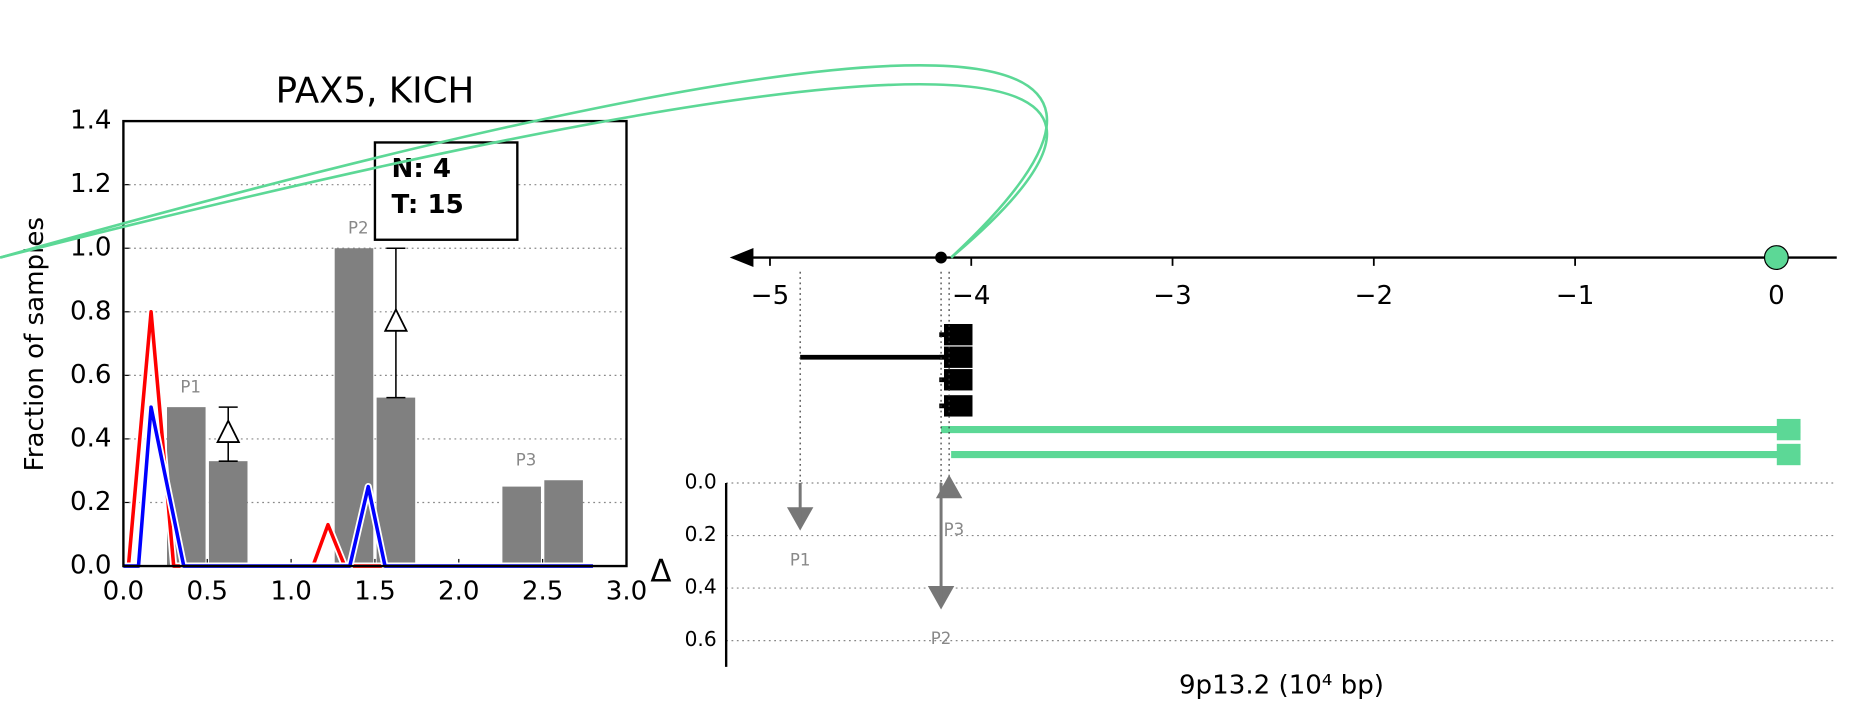 This screenshot has height=722, width=1851. What do you see at coordinates (35, 344) in the screenshot?
I see `y-axis-label: Fraction of samples` at bounding box center [35, 344].